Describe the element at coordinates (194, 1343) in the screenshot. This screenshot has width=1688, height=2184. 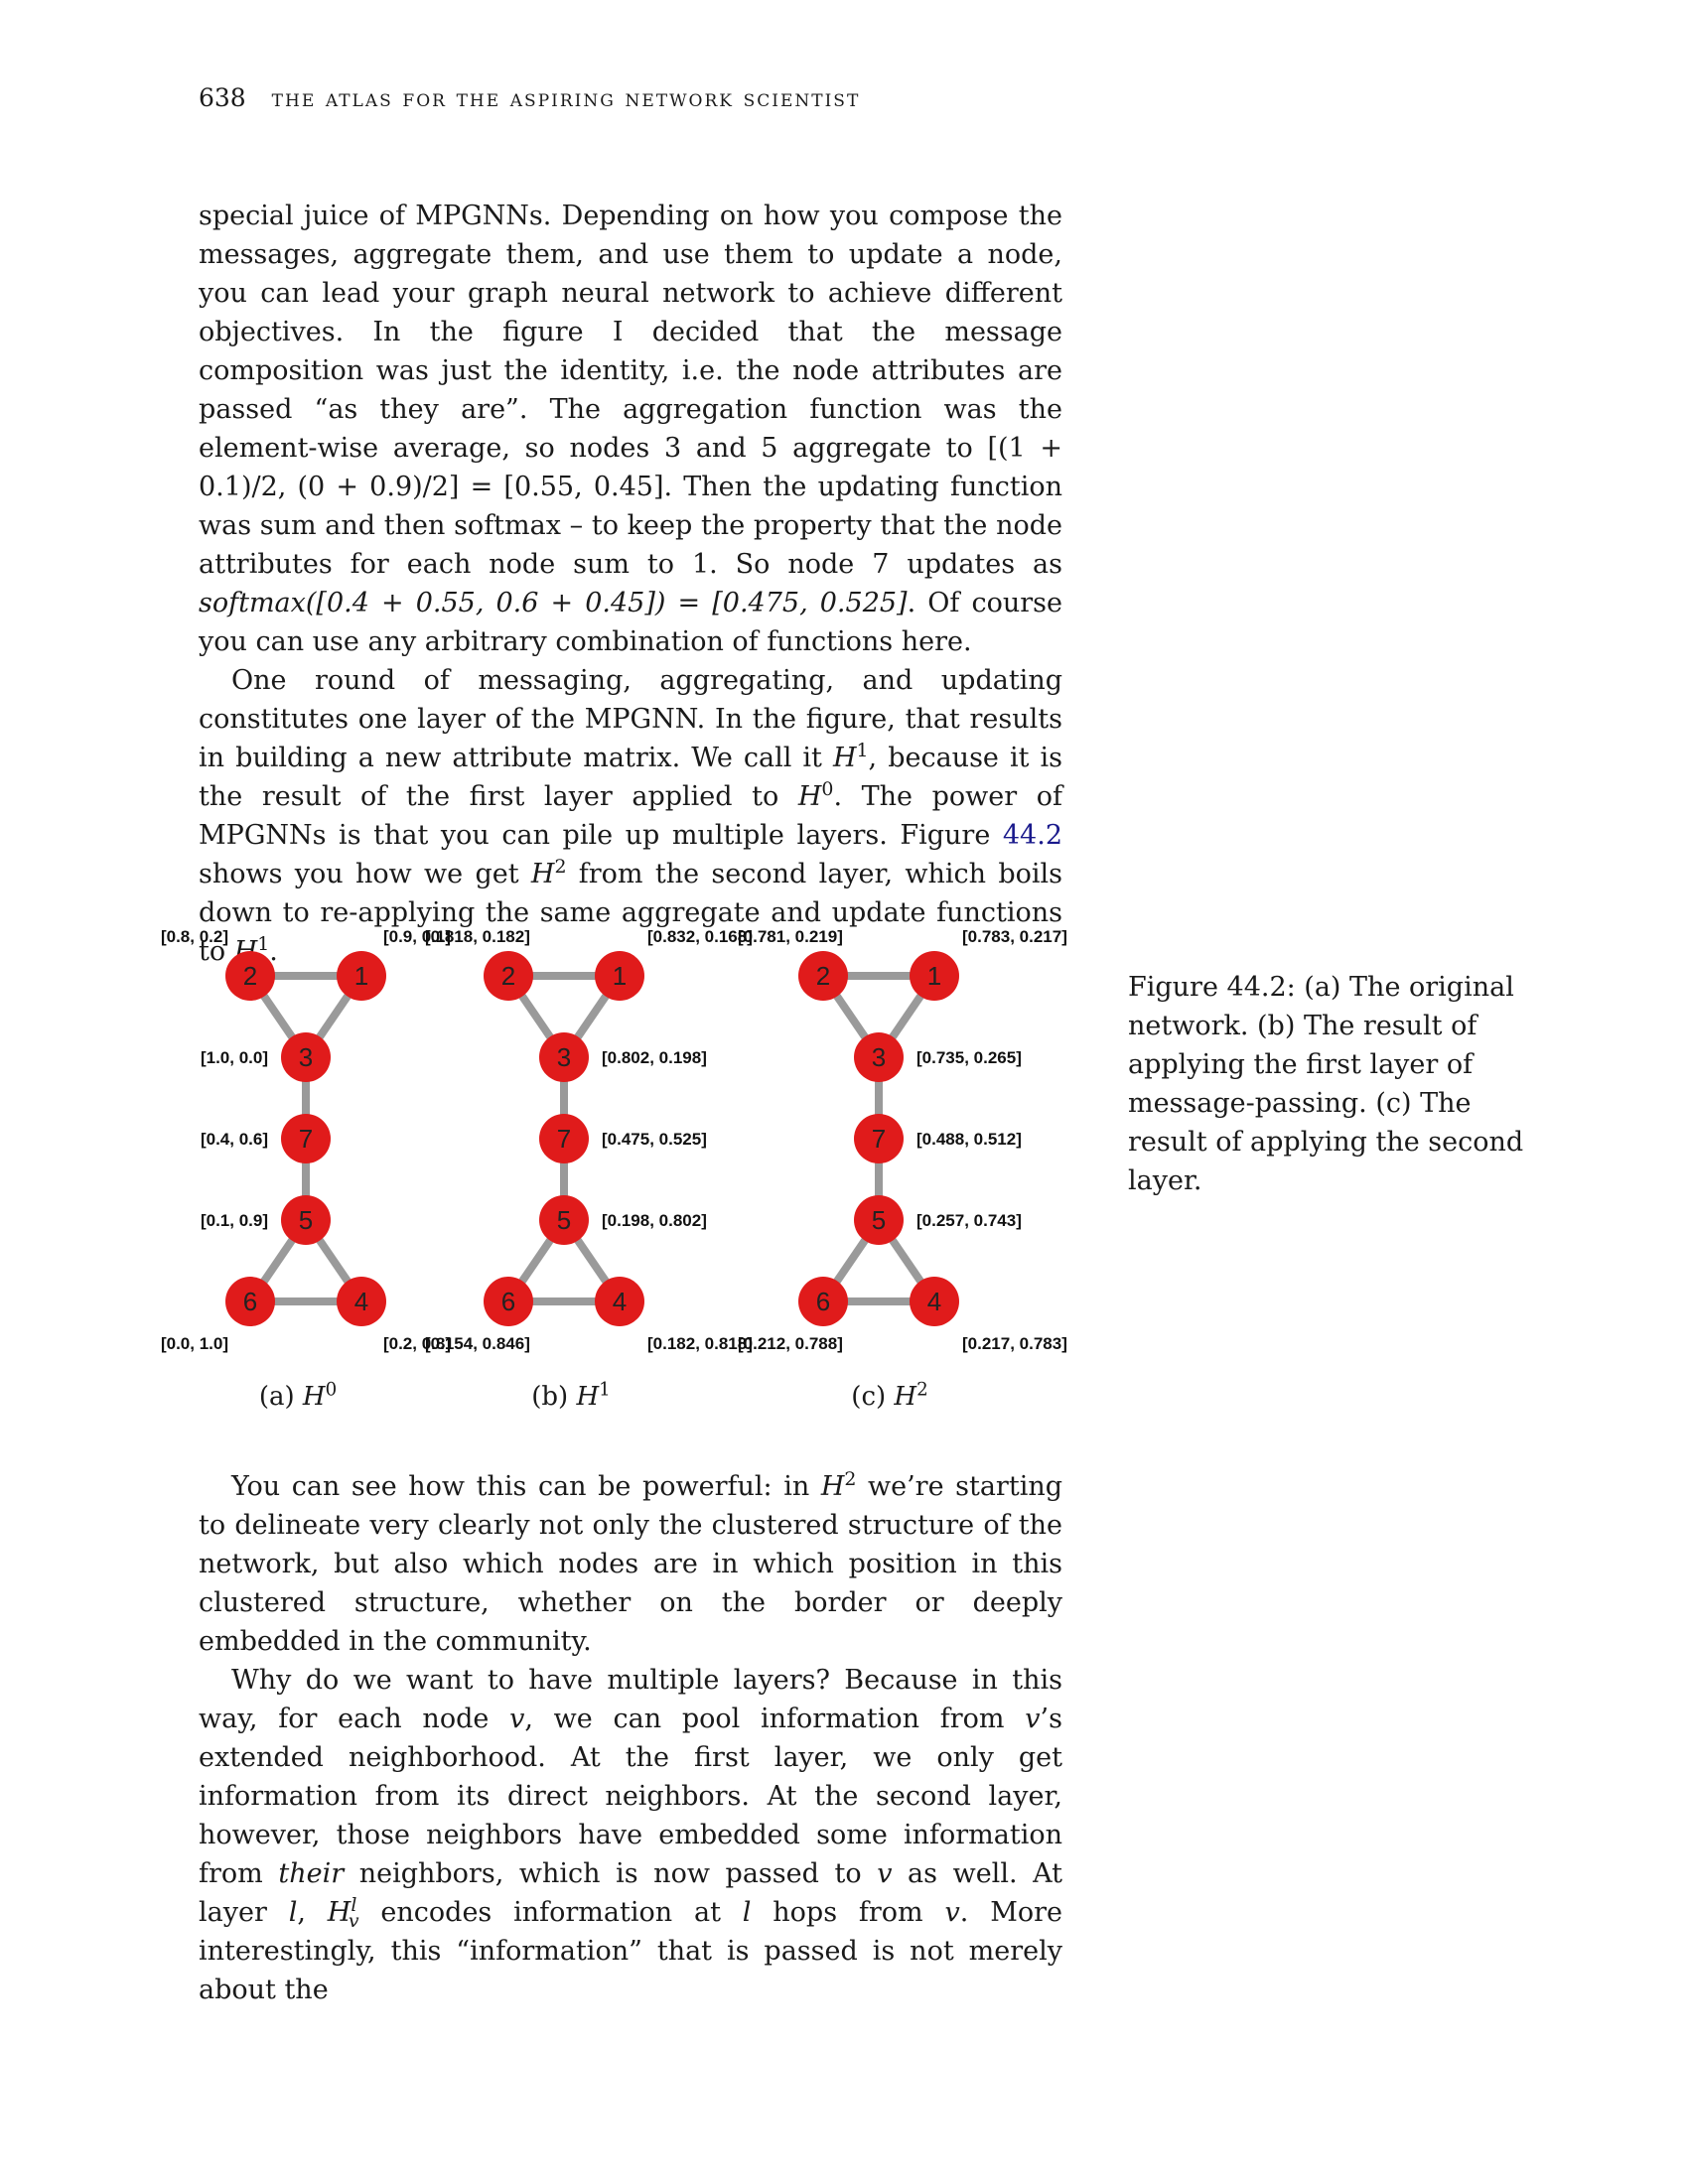
I see `node-attribute-label: [0.0, 1.0]` at that location.